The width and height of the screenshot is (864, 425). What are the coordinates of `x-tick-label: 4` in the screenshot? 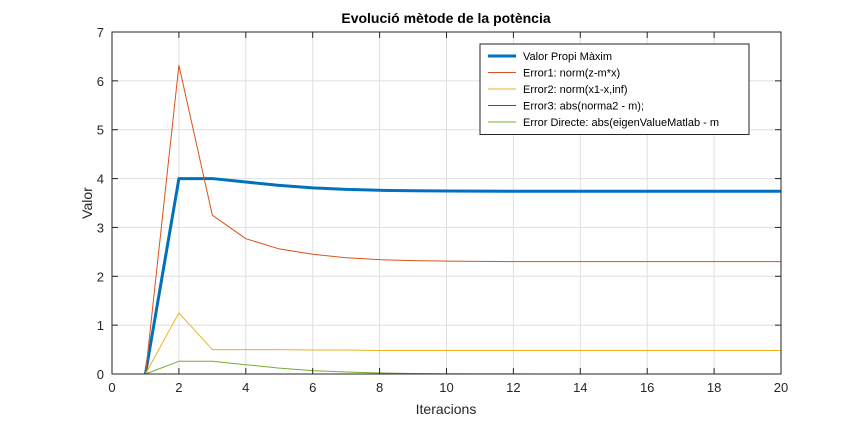 It's located at (245, 387).